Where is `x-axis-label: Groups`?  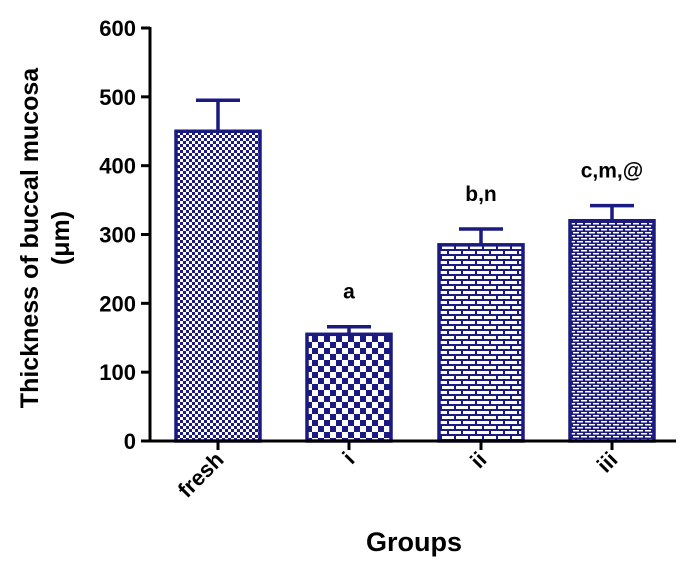
x-axis-label: Groups is located at coordinates (414, 542).